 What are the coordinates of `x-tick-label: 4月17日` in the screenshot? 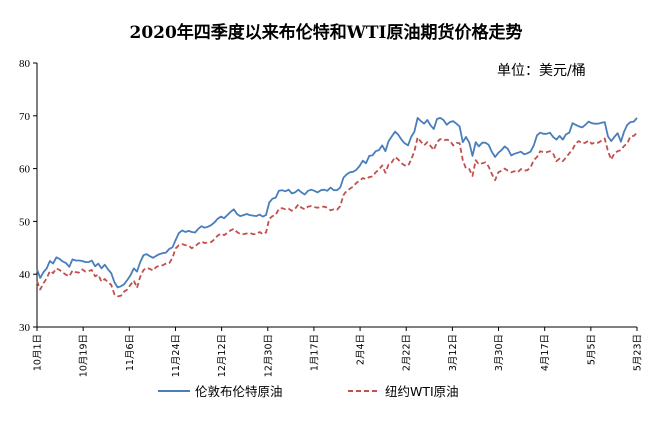 It's located at (545, 352).